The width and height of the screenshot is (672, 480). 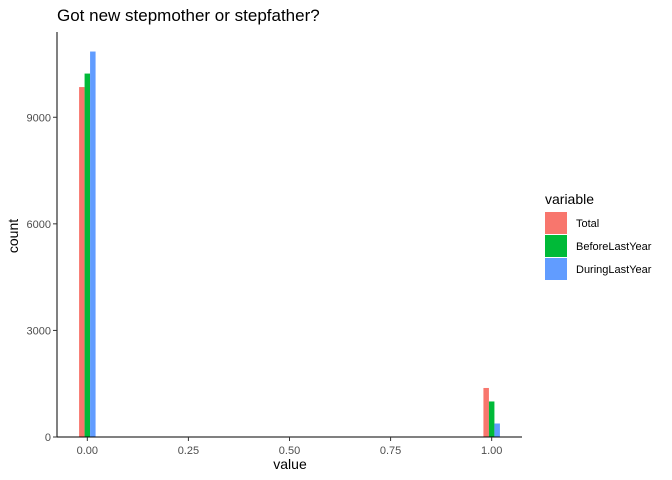 I want to click on legend-key-total, so click(x=556, y=223).